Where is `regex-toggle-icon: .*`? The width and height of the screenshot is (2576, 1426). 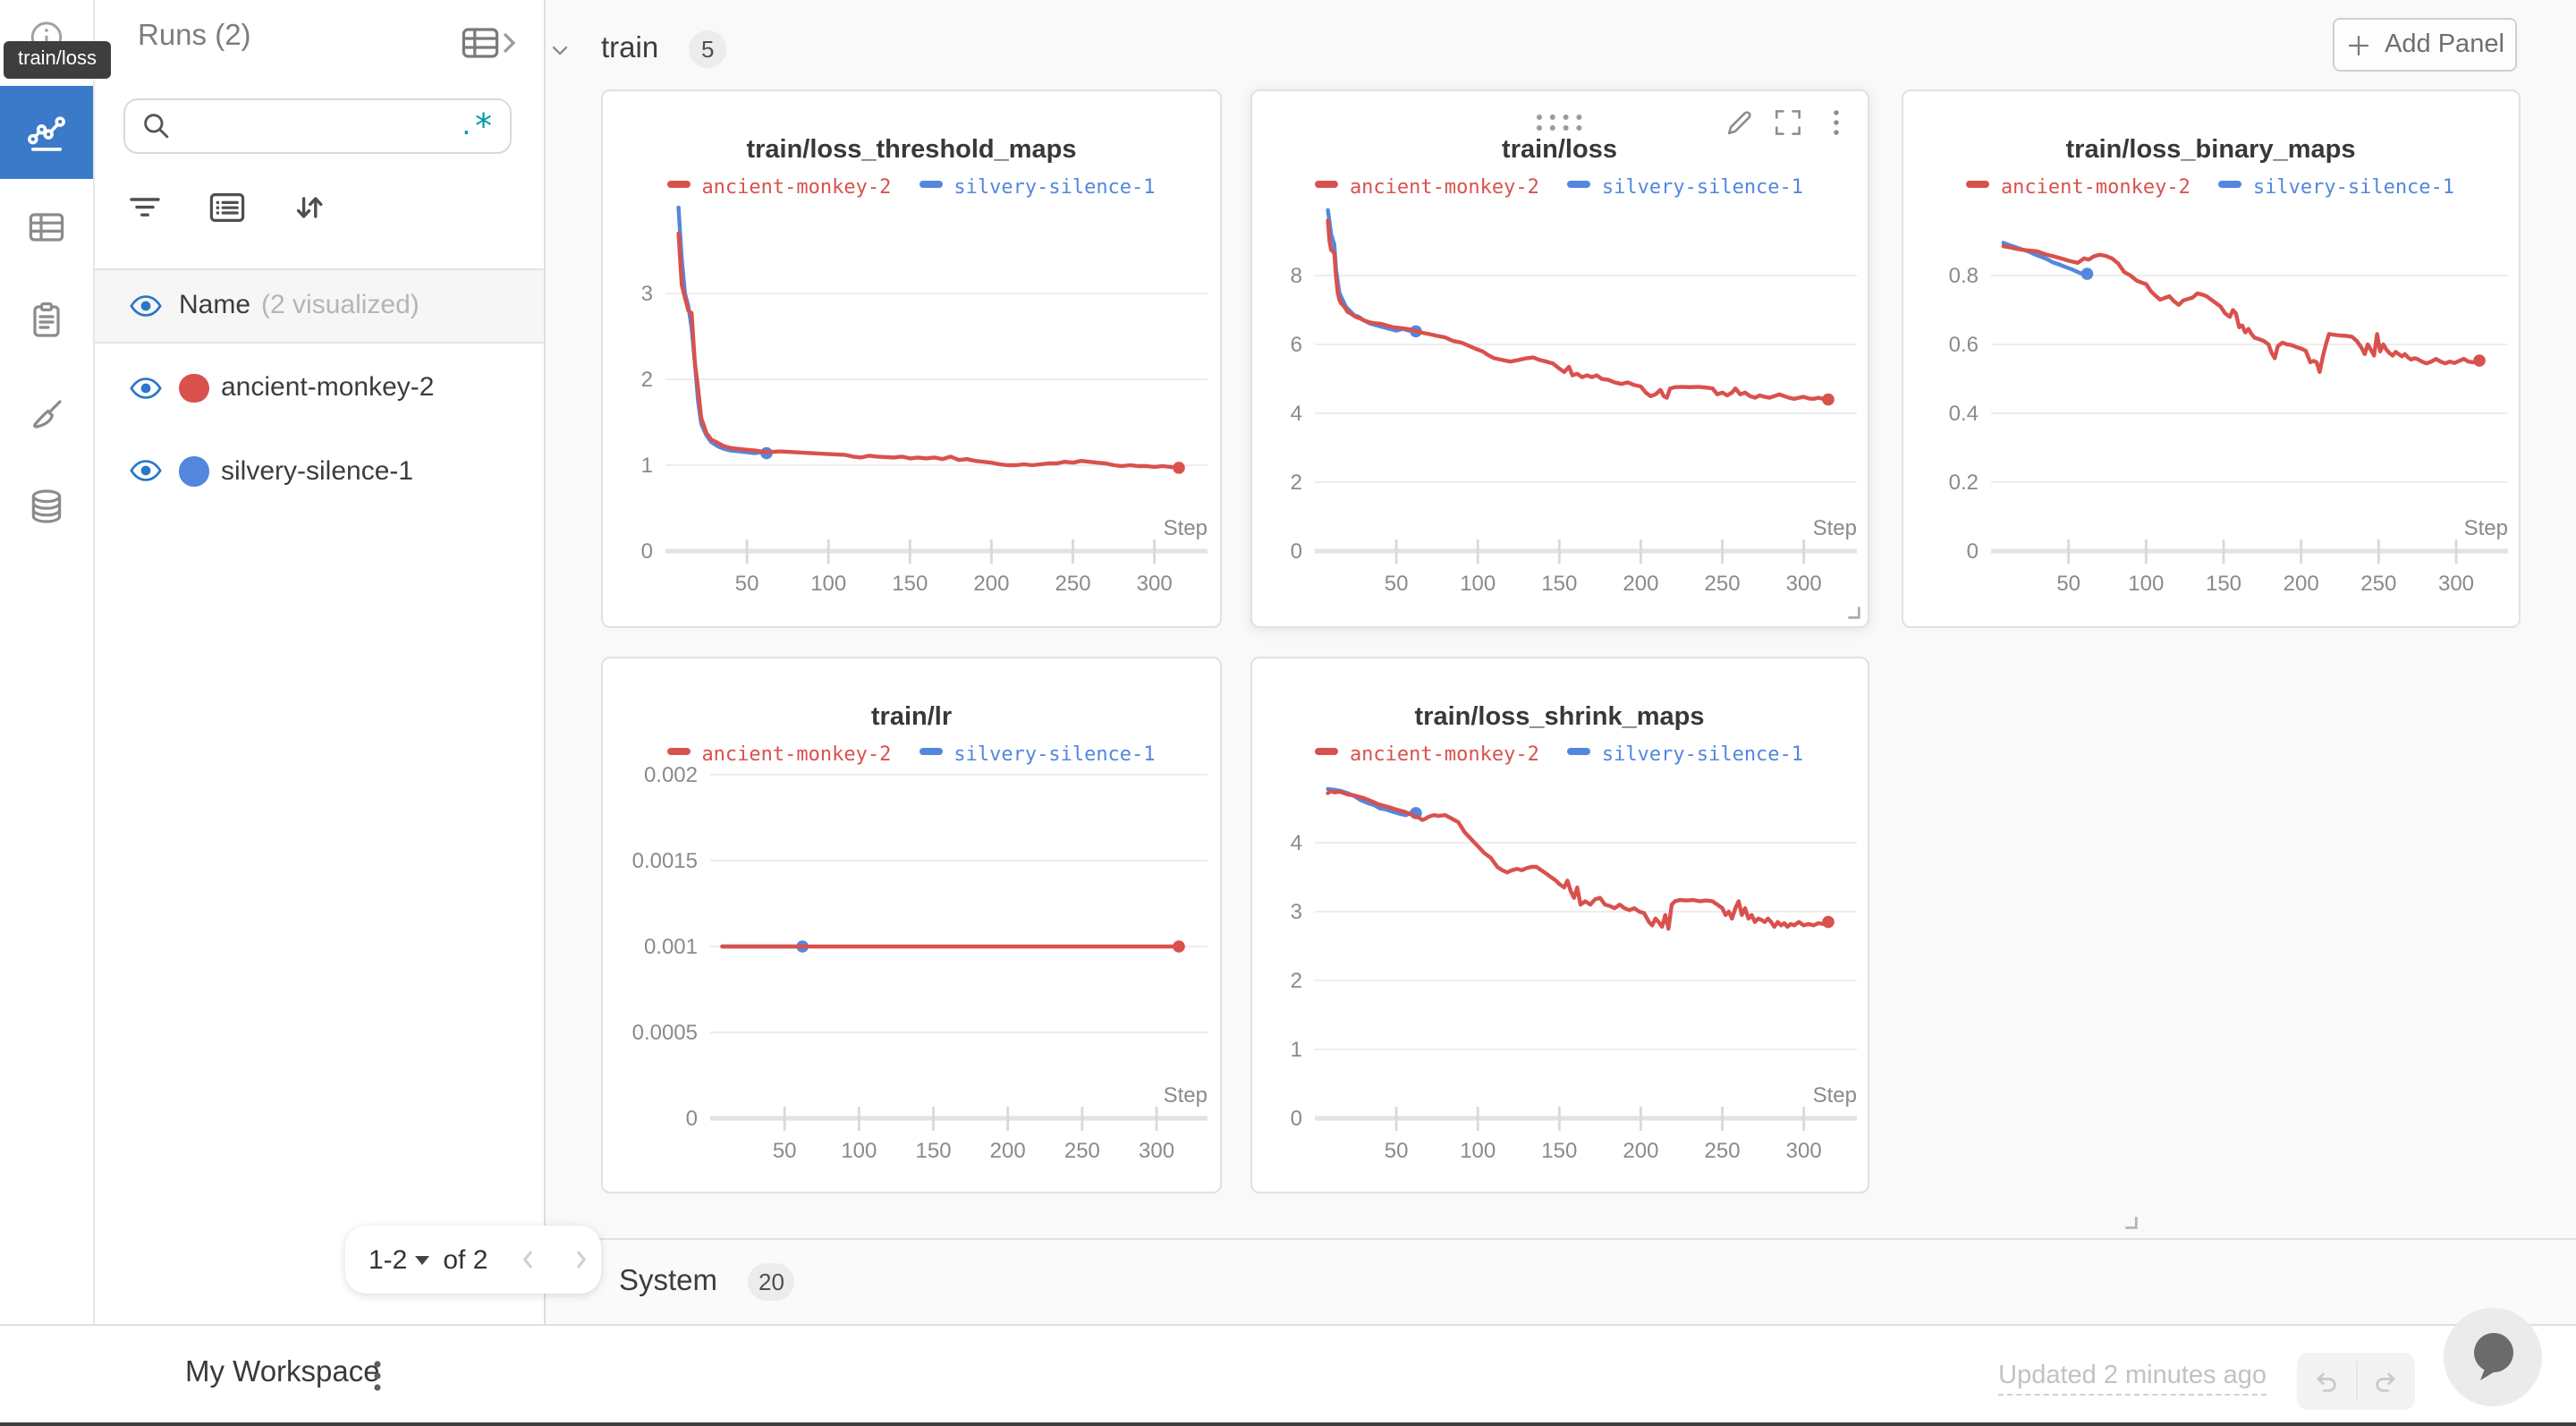
regex-toggle-icon: .* is located at coordinates (476, 126).